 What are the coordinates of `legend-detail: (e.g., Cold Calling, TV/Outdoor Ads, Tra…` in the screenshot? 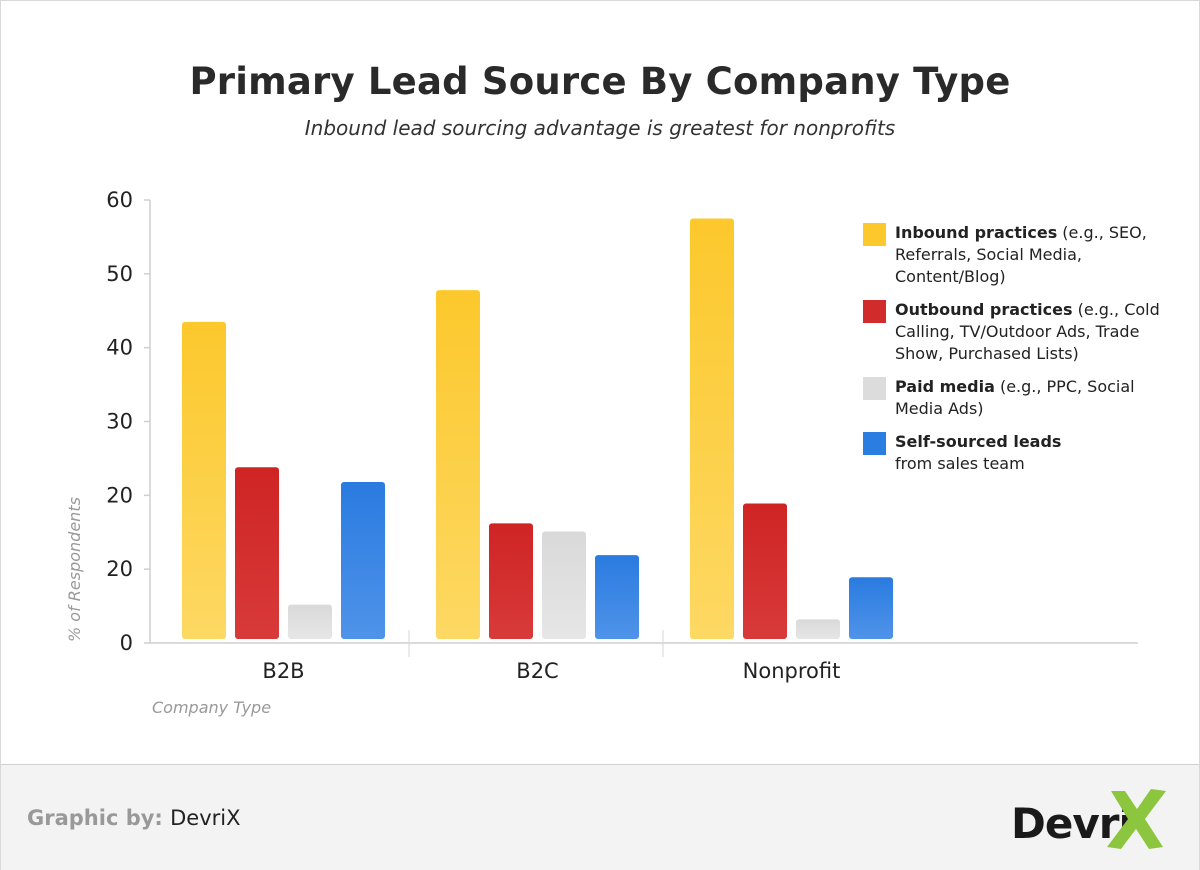 It's located at (1027, 331).